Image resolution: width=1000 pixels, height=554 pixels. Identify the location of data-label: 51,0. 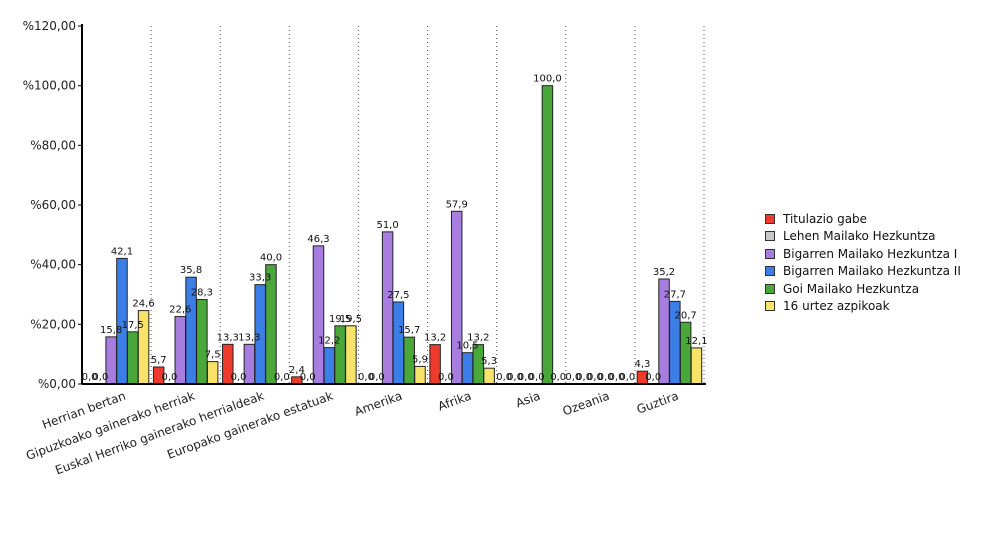
(387, 225).